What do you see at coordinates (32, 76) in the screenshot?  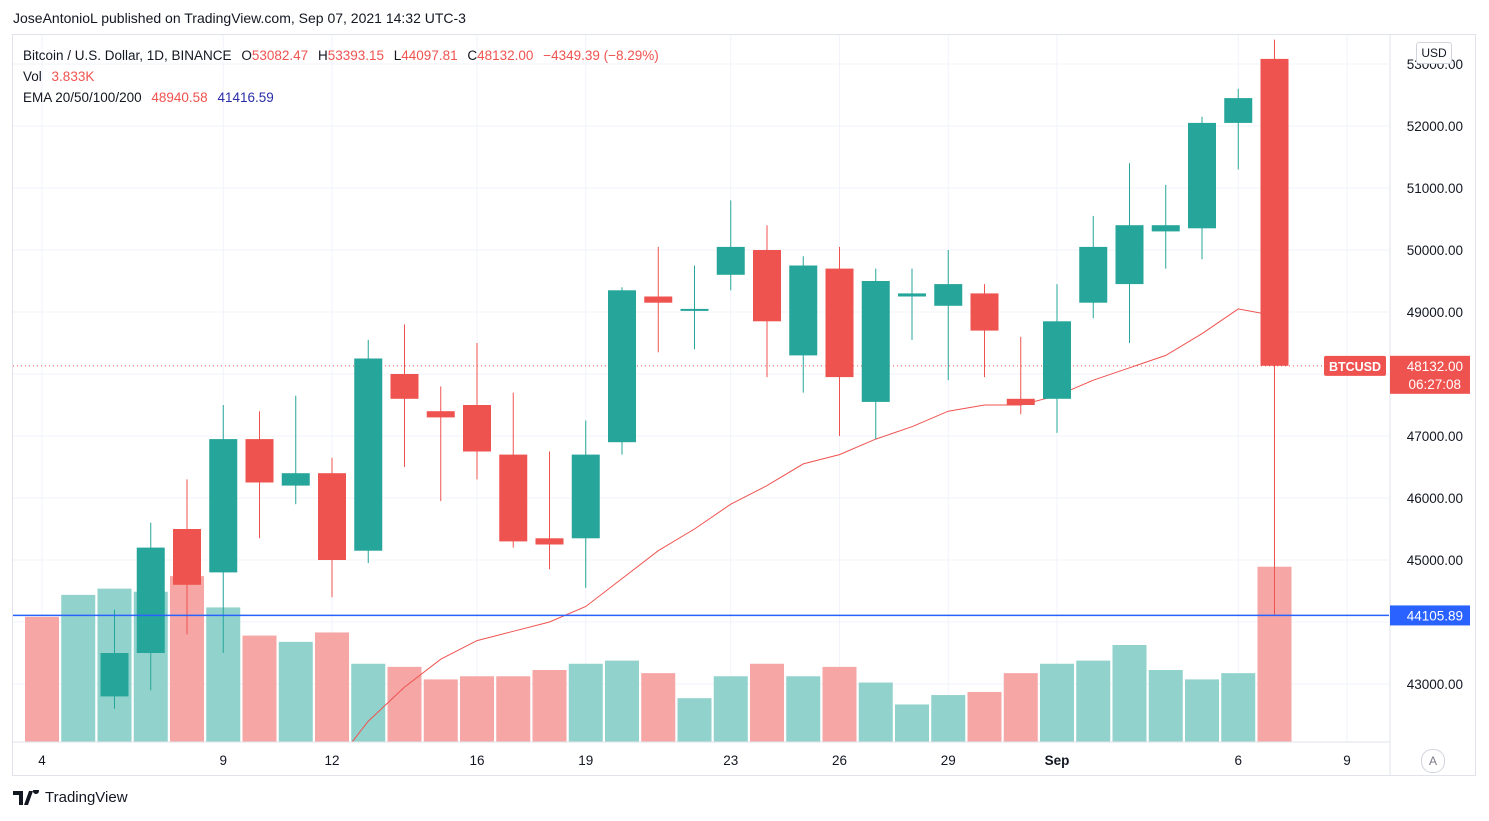 I see `legend-vol-label: Vol` at bounding box center [32, 76].